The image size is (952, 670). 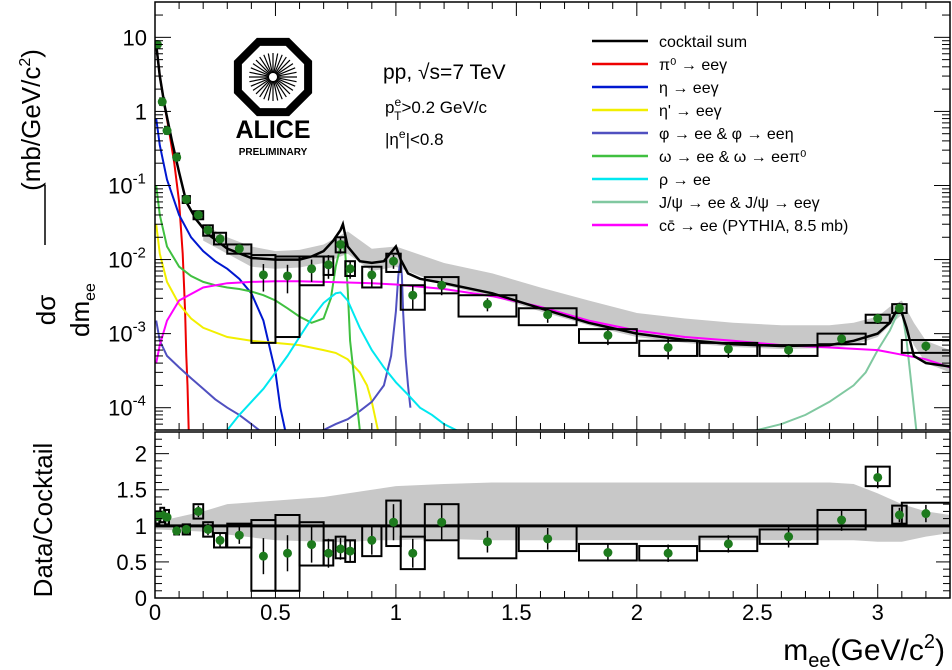 I want to click on legend-label: π⁰ → eeγ, so click(x=693, y=65).